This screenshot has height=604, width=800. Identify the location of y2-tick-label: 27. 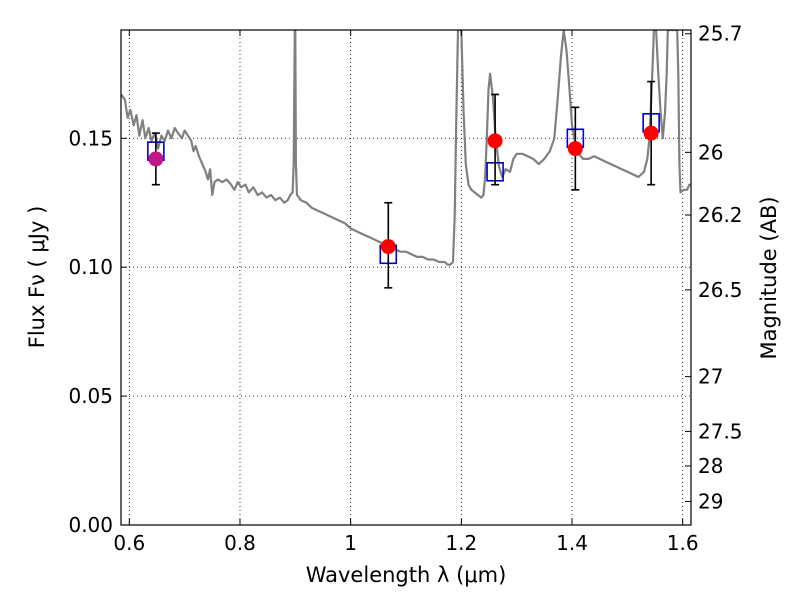
(710, 377).